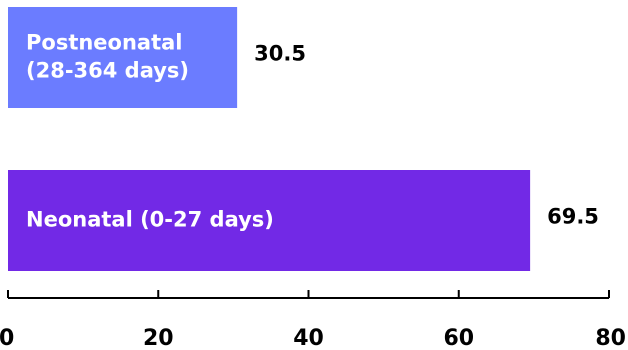 The height and width of the screenshot is (350, 628). What do you see at coordinates (107, 71) in the screenshot?
I see `bar-label-line: (28-364 days)` at bounding box center [107, 71].